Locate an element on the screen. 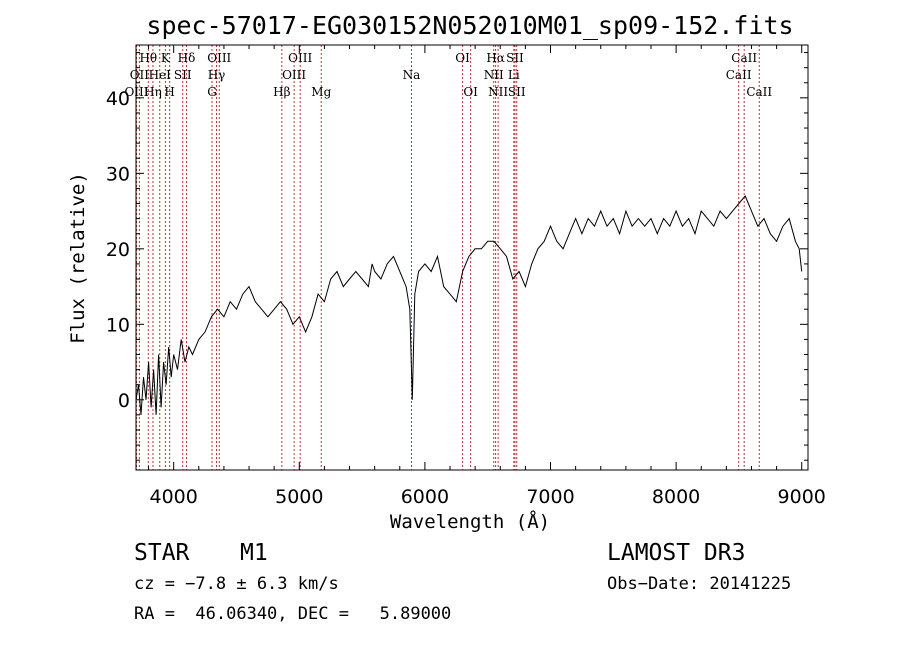 This screenshot has height=649, width=900. y-tick-label: 10 is located at coordinates (118, 325).